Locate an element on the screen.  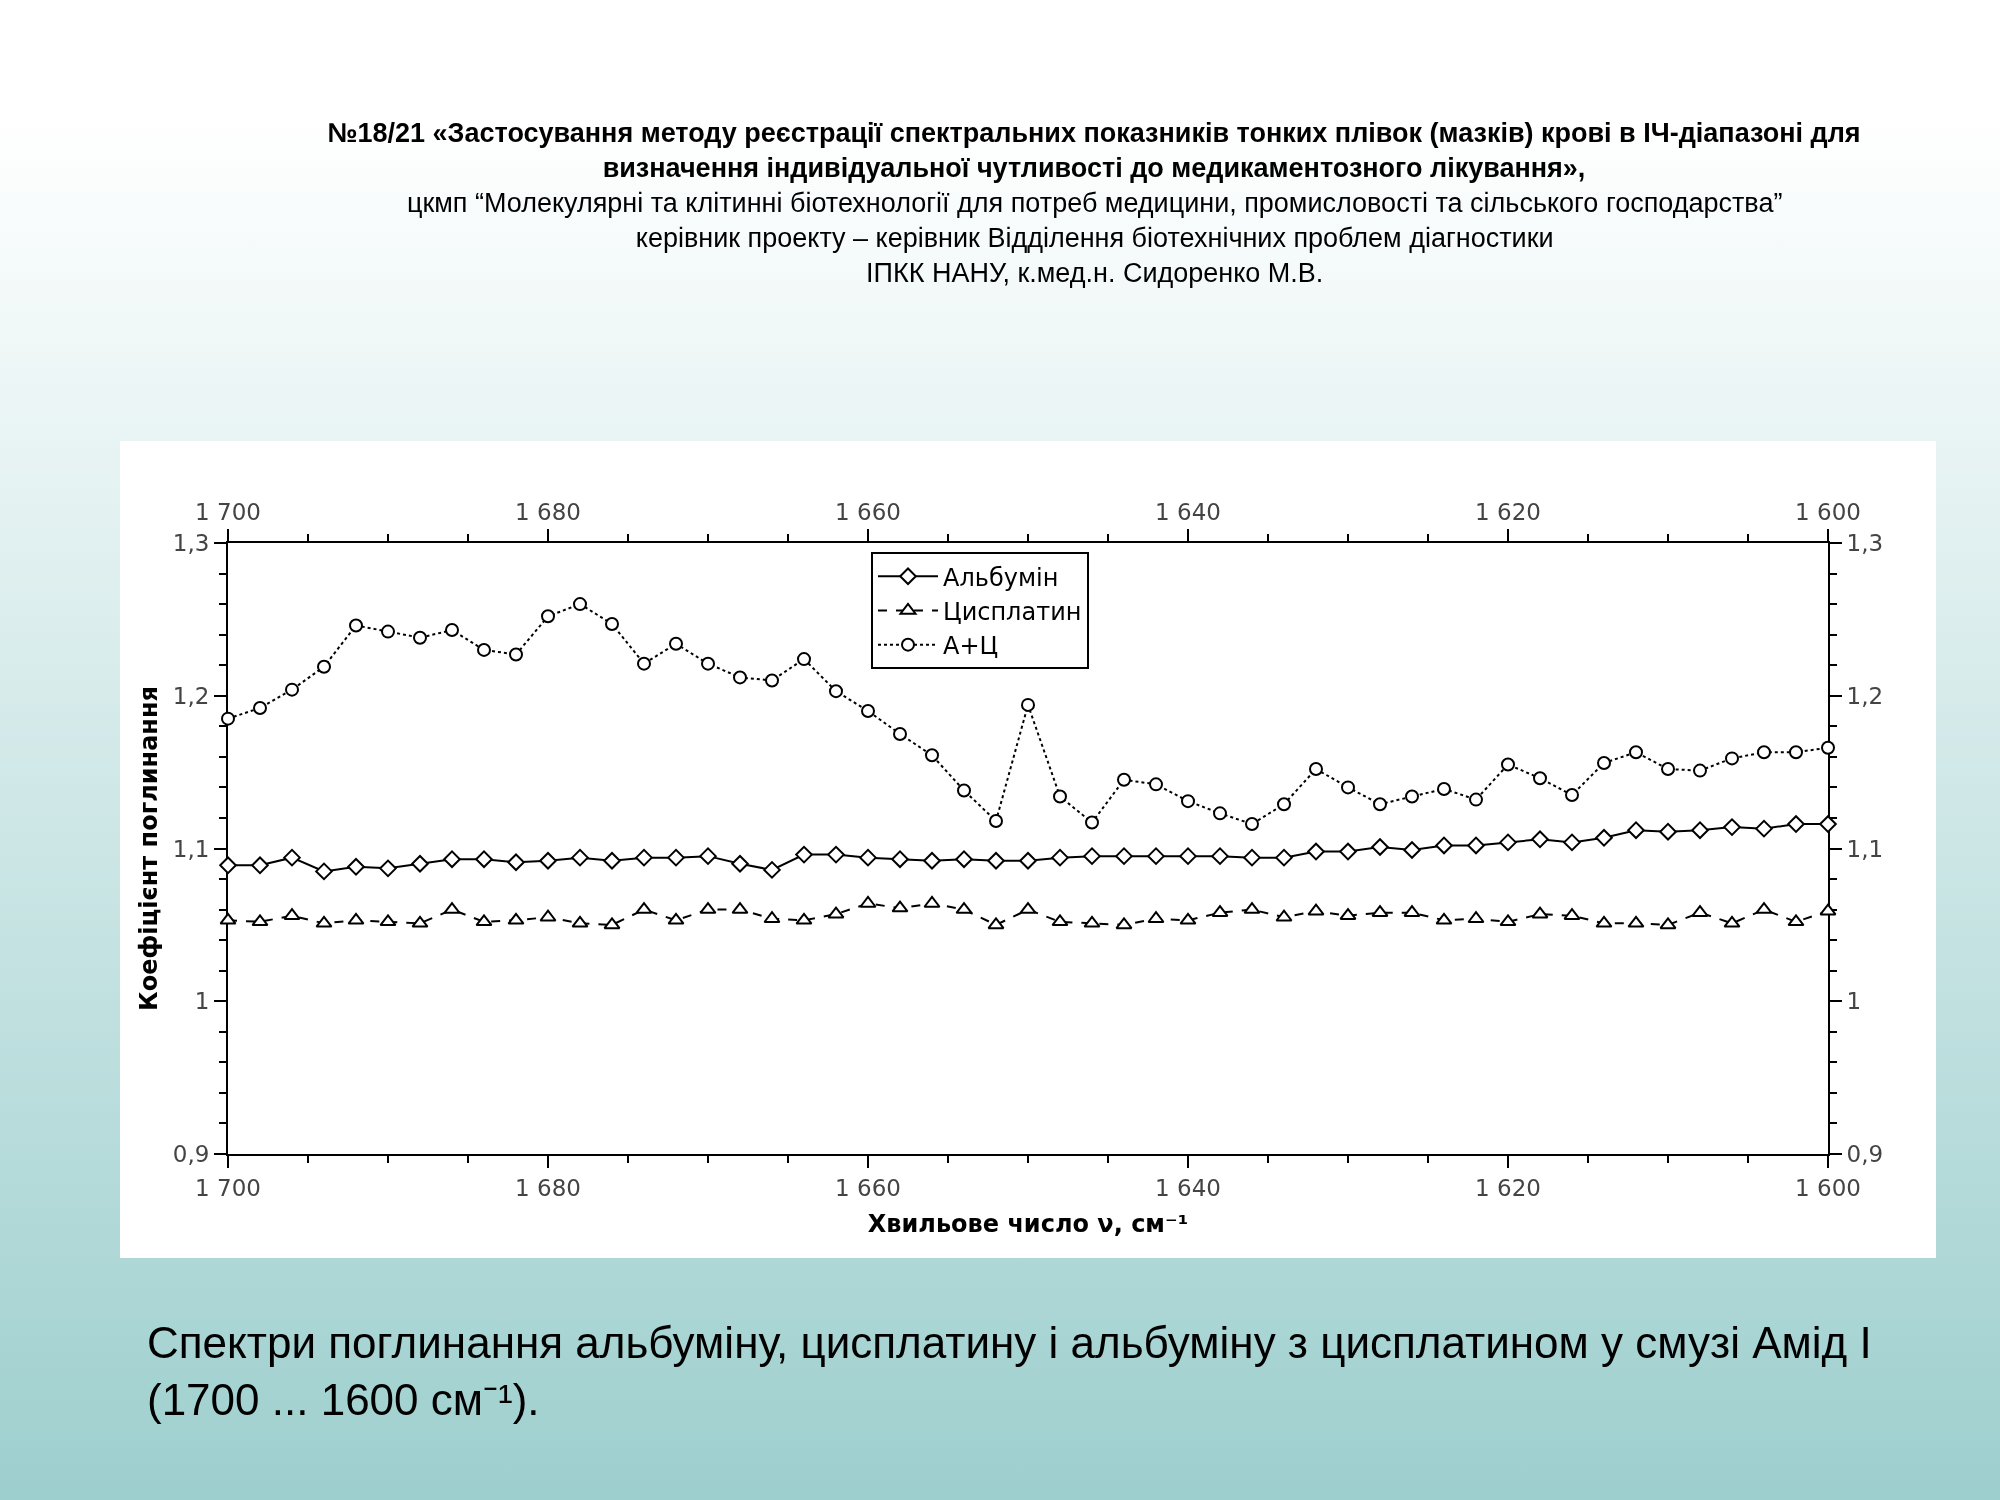
y-tick-label: 1 is located at coordinates (202, 1001).